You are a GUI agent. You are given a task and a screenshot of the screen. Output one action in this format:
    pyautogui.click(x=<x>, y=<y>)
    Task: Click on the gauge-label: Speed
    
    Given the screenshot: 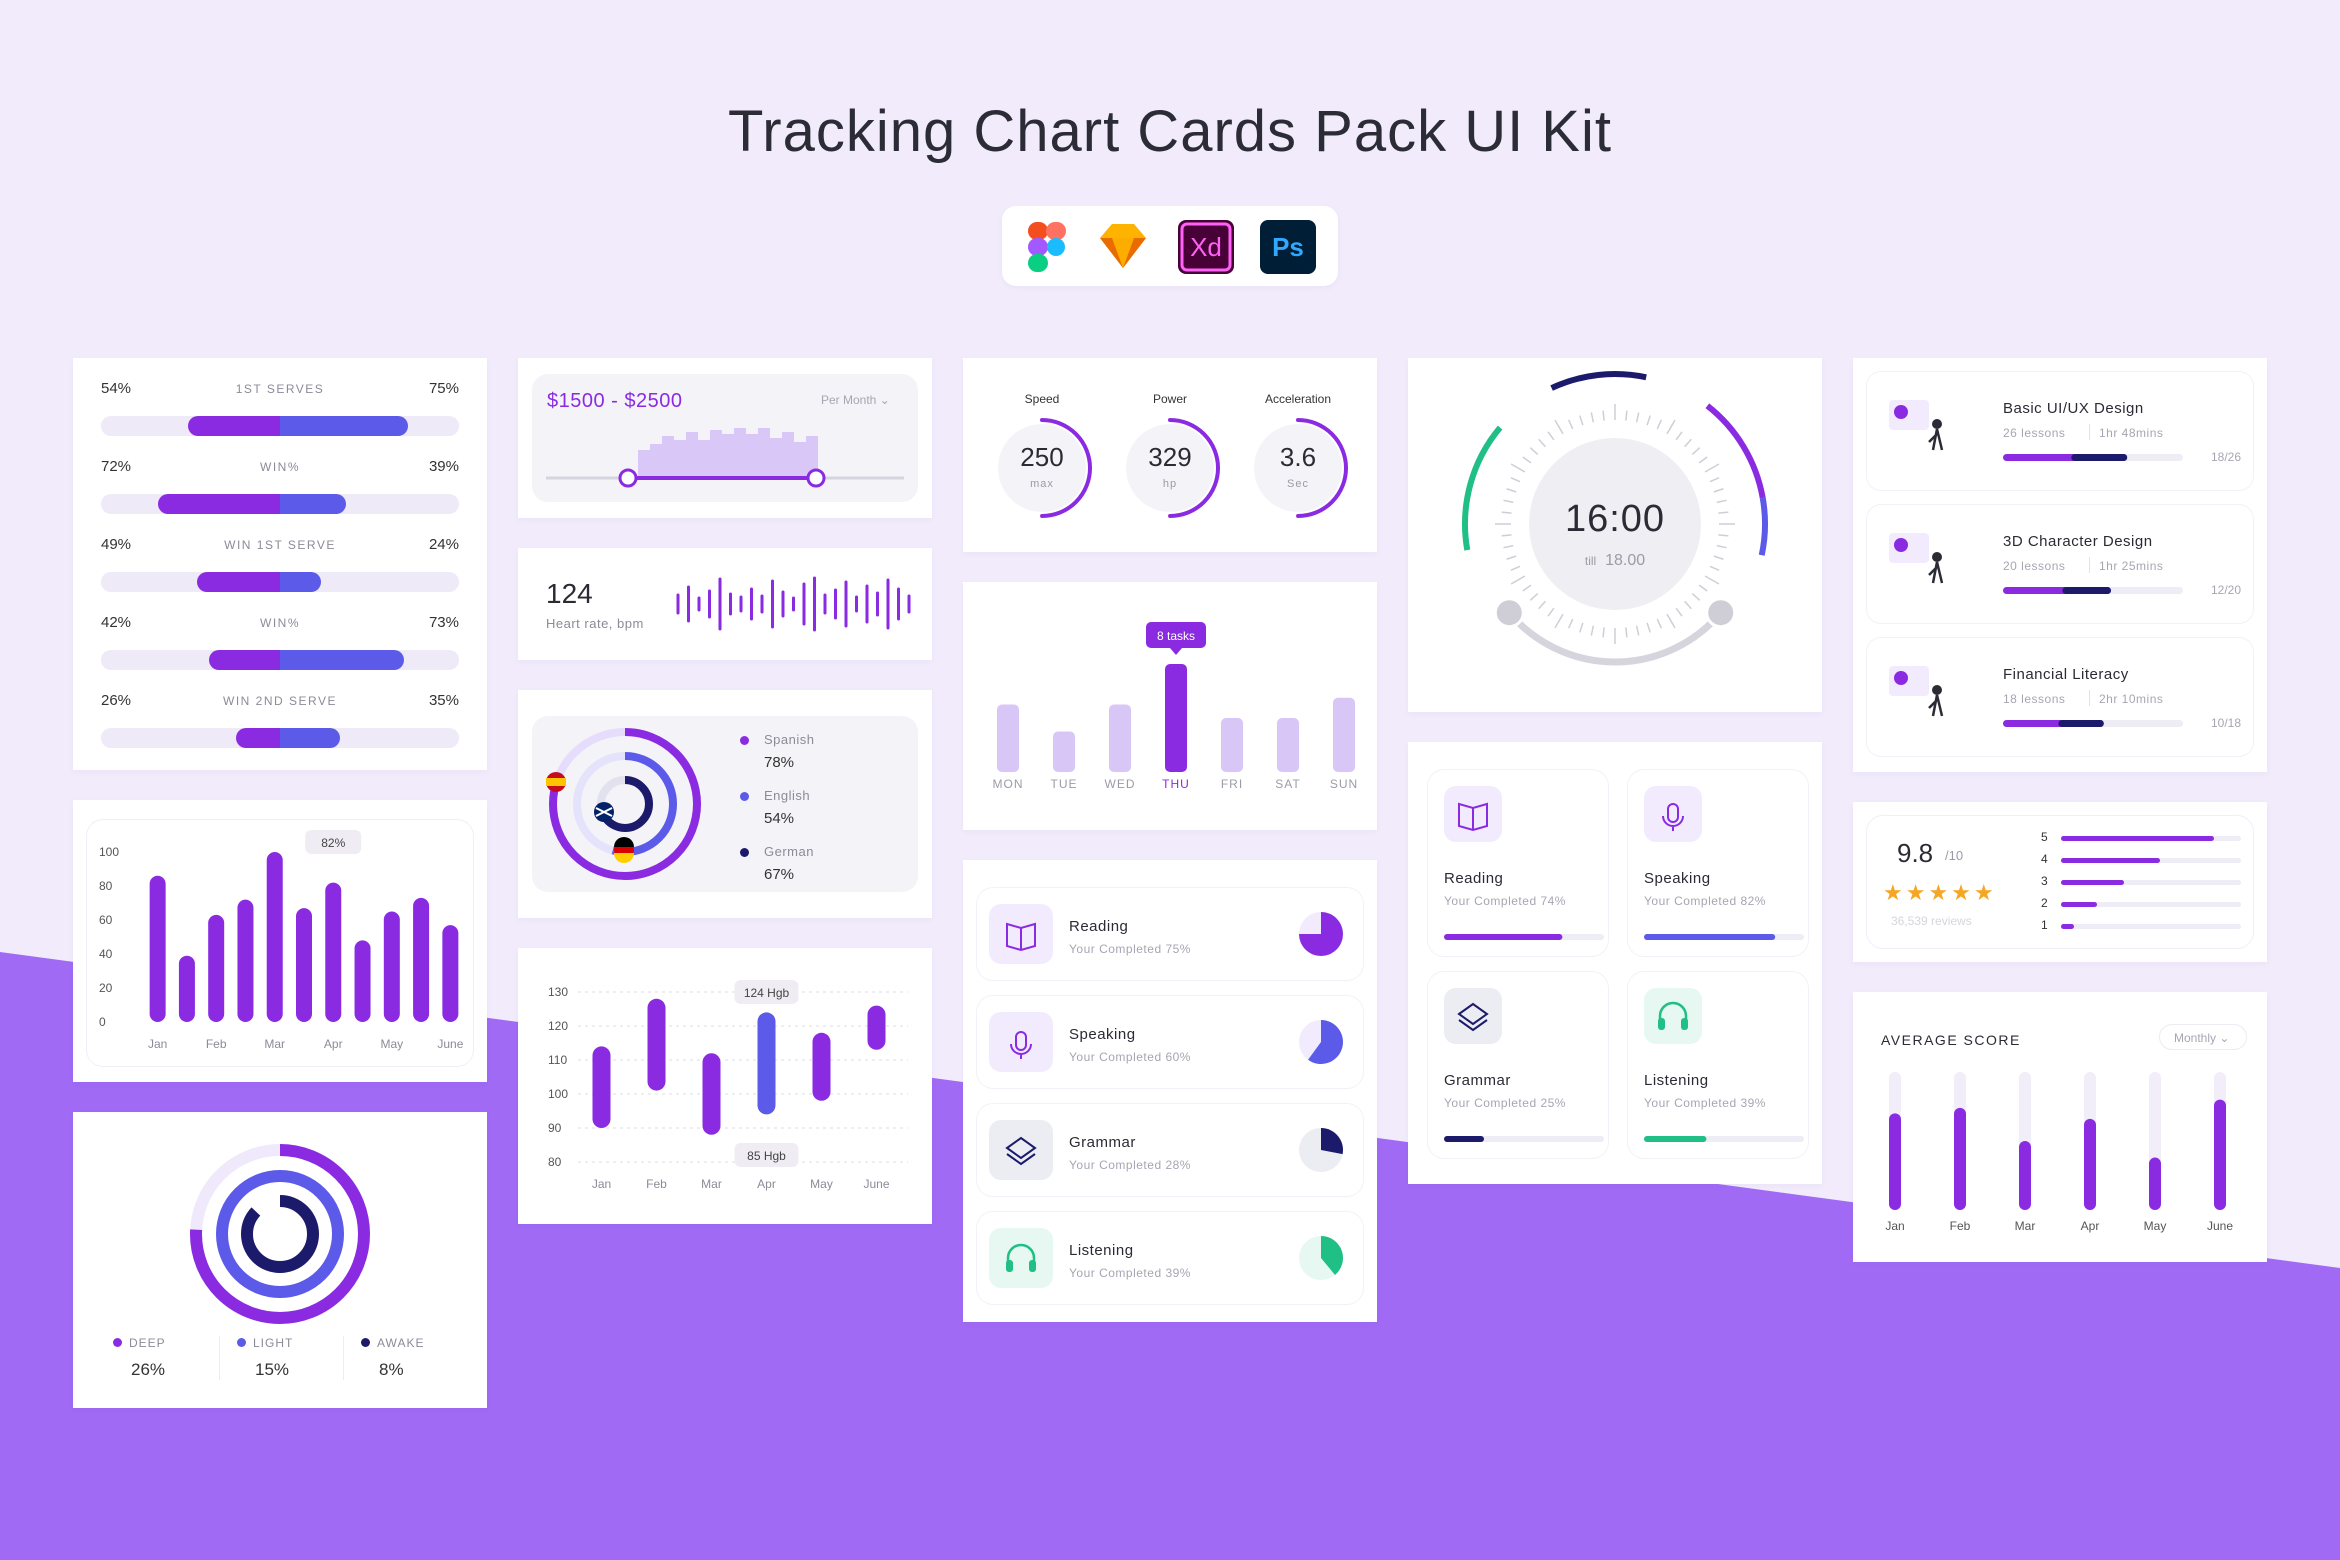 What is the action you would take?
    pyautogui.click(x=1042, y=399)
    